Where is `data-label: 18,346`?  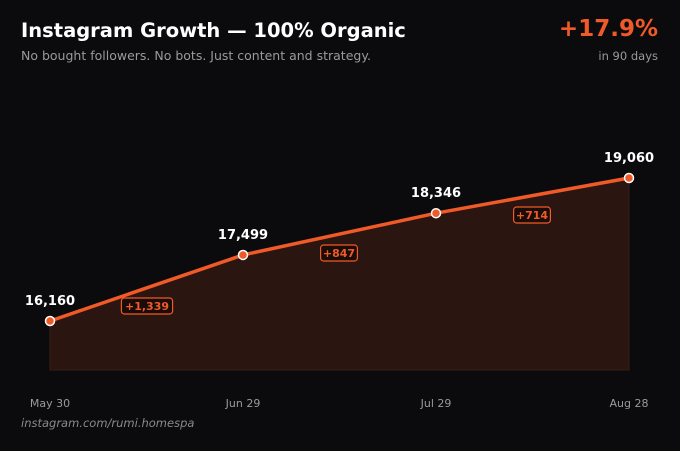 data-label: 18,346 is located at coordinates (436, 193).